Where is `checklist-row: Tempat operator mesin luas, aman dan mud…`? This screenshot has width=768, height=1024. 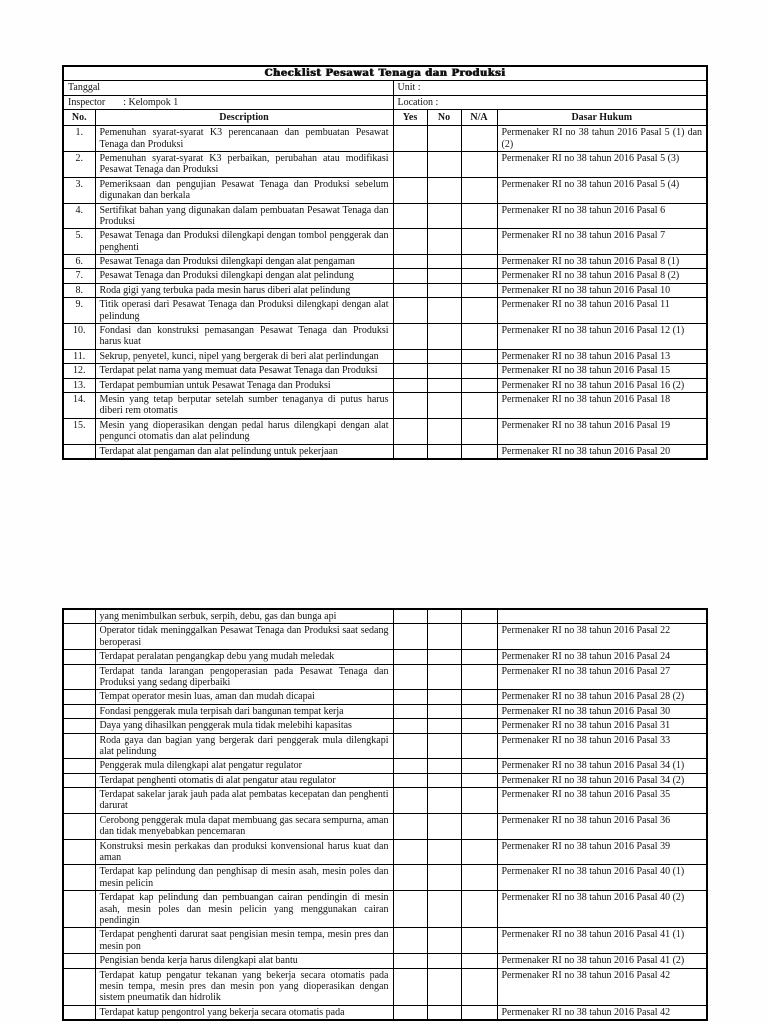
checklist-row: Tempat operator mesin luas, aman dan mud… is located at coordinates (385, 697).